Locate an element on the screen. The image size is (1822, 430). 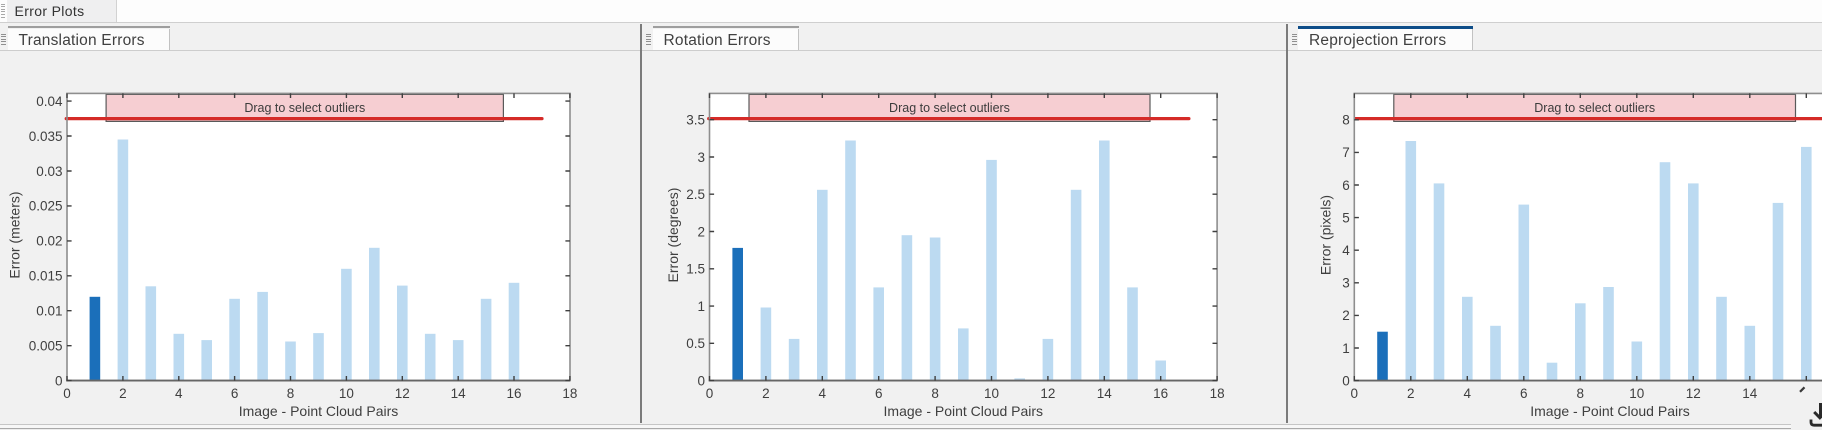
svg-text: Error (meters) is located at coordinates (15, 234).